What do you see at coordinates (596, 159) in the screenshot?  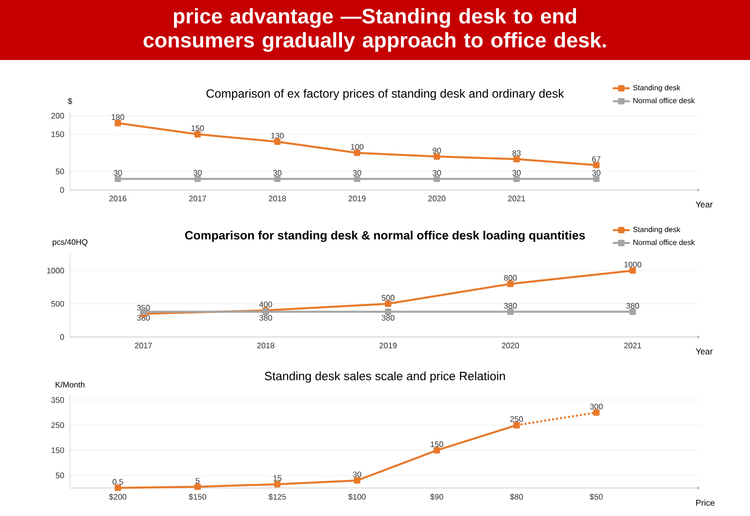 I see `data-label: 67` at bounding box center [596, 159].